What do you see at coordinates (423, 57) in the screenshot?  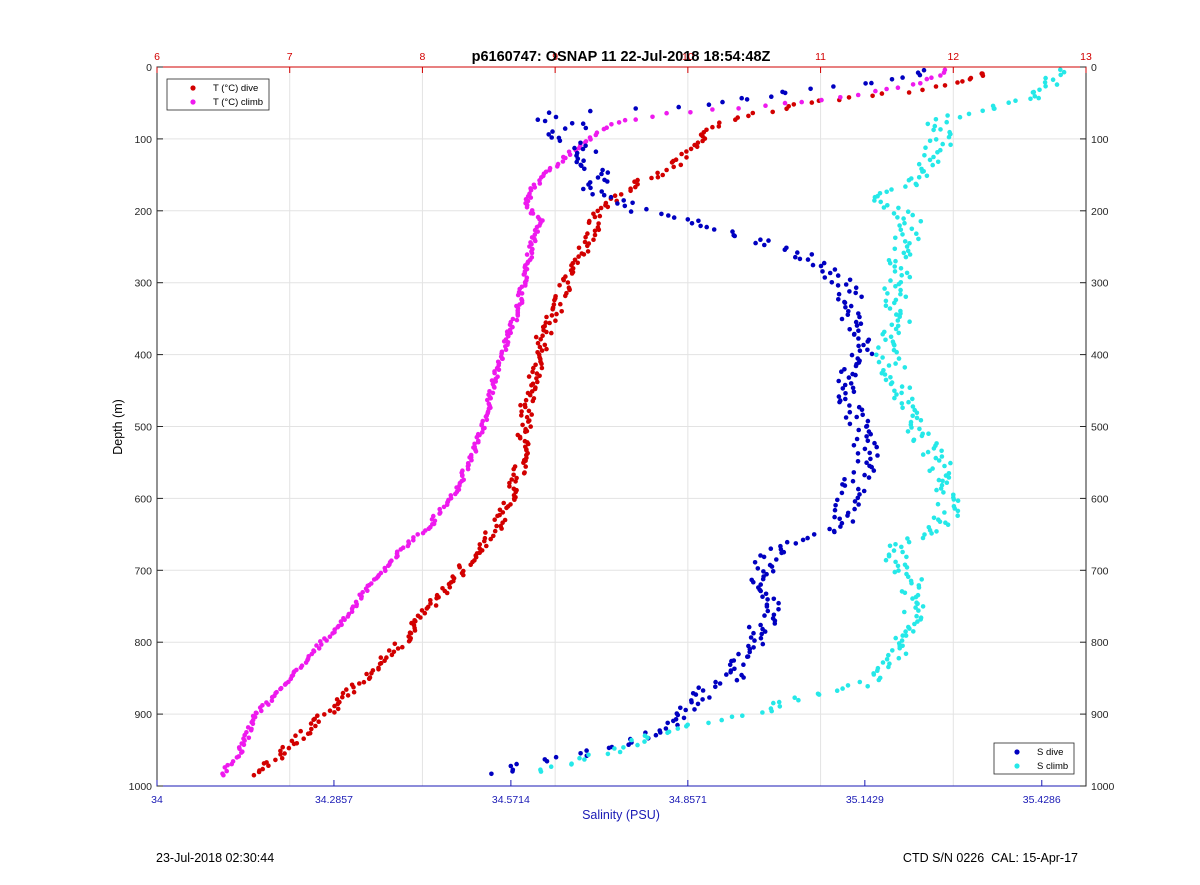 I see `tick-label-temperature: 8` at bounding box center [423, 57].